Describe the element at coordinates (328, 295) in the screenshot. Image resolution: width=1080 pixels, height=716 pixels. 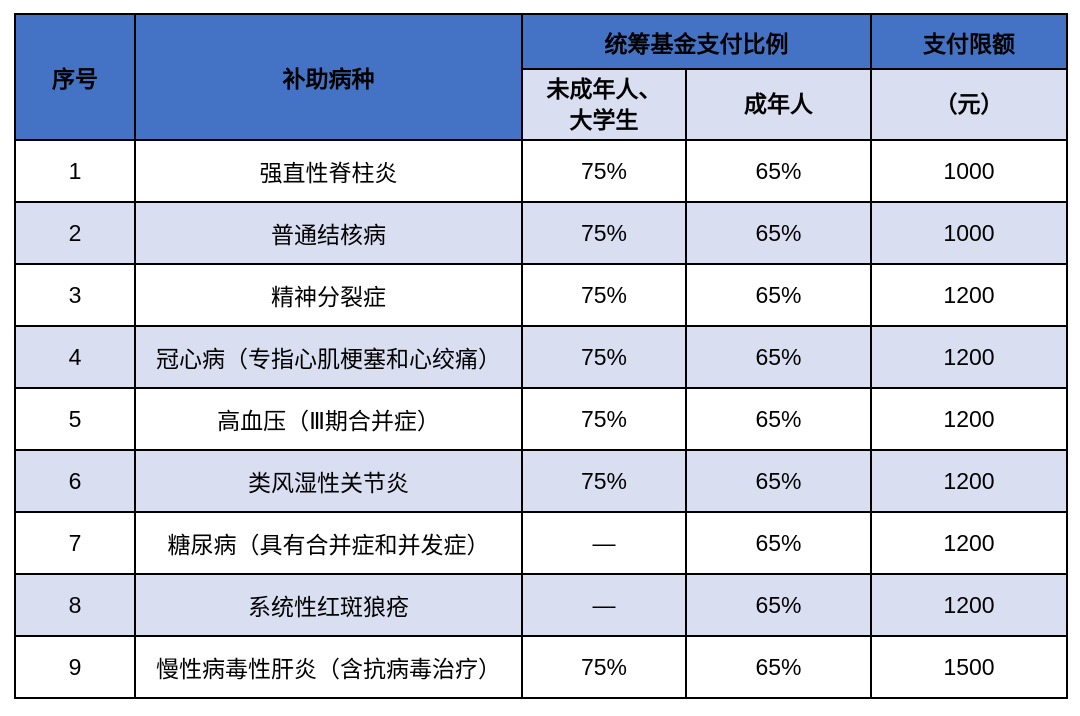
I see `disease-cell: 精神分裂症` at that location.